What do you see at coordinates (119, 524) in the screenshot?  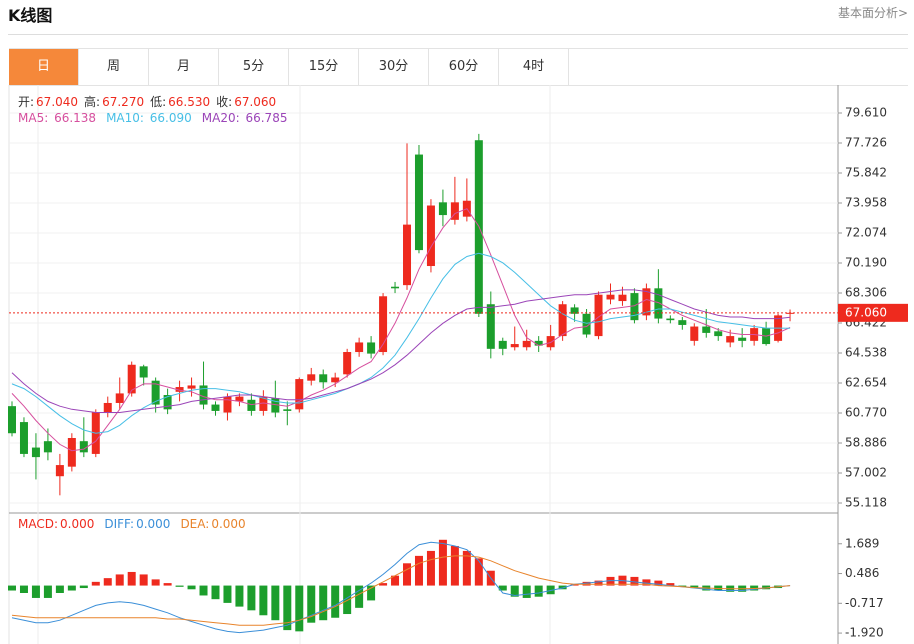 I see `legend-name: DIFF:` at bounding box center [119, 524].